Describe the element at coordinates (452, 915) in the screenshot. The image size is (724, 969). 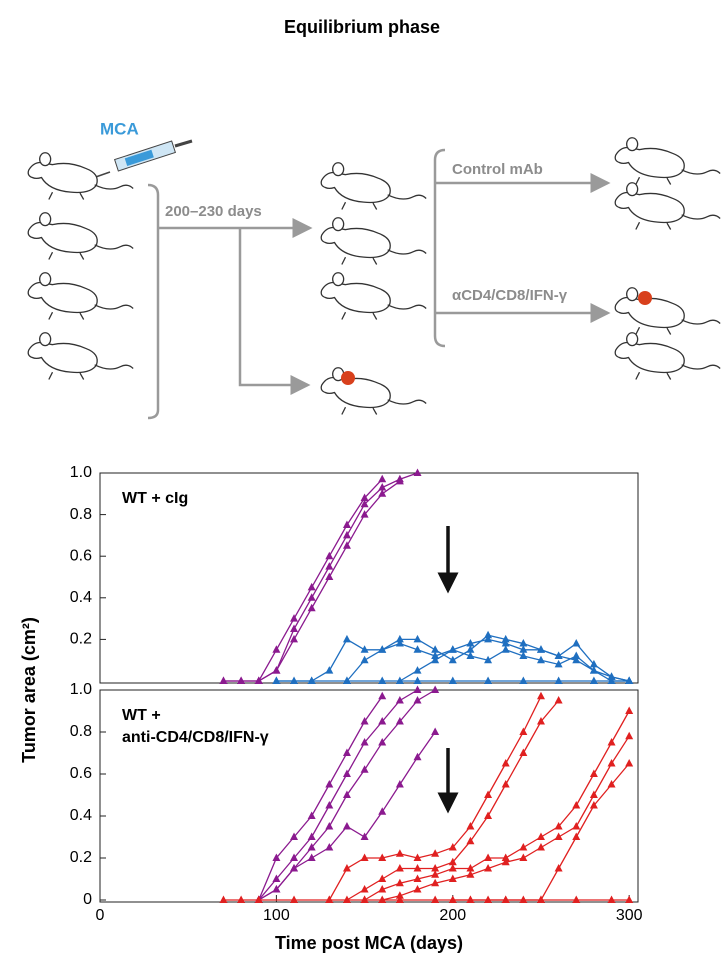
I see `x-tick-label: 200` at that location.